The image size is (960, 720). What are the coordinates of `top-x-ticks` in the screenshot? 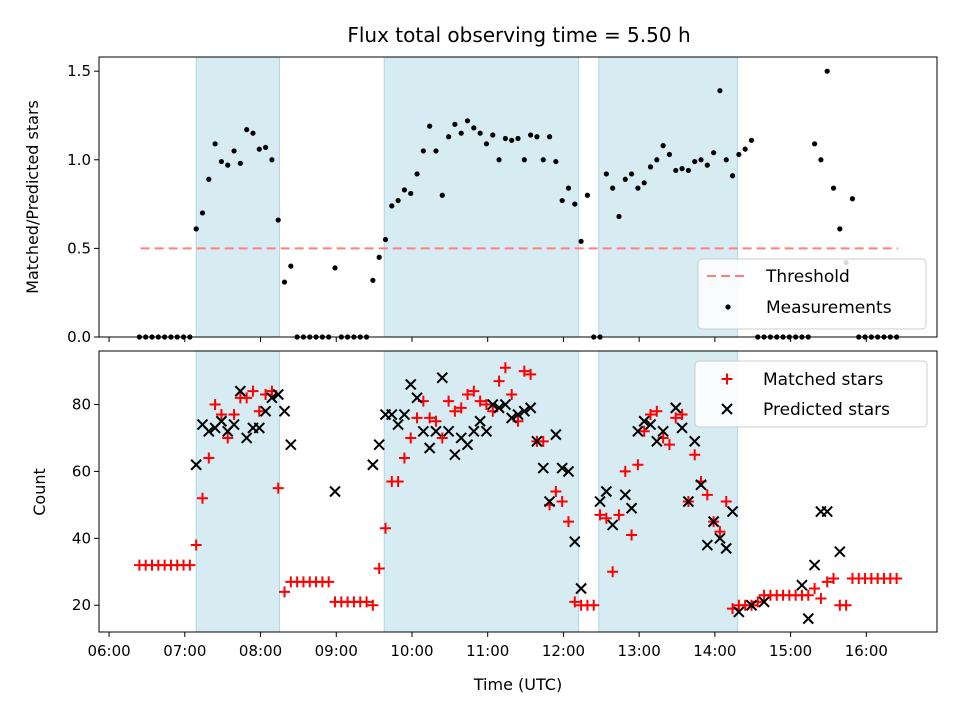 It's located at (487, 339).